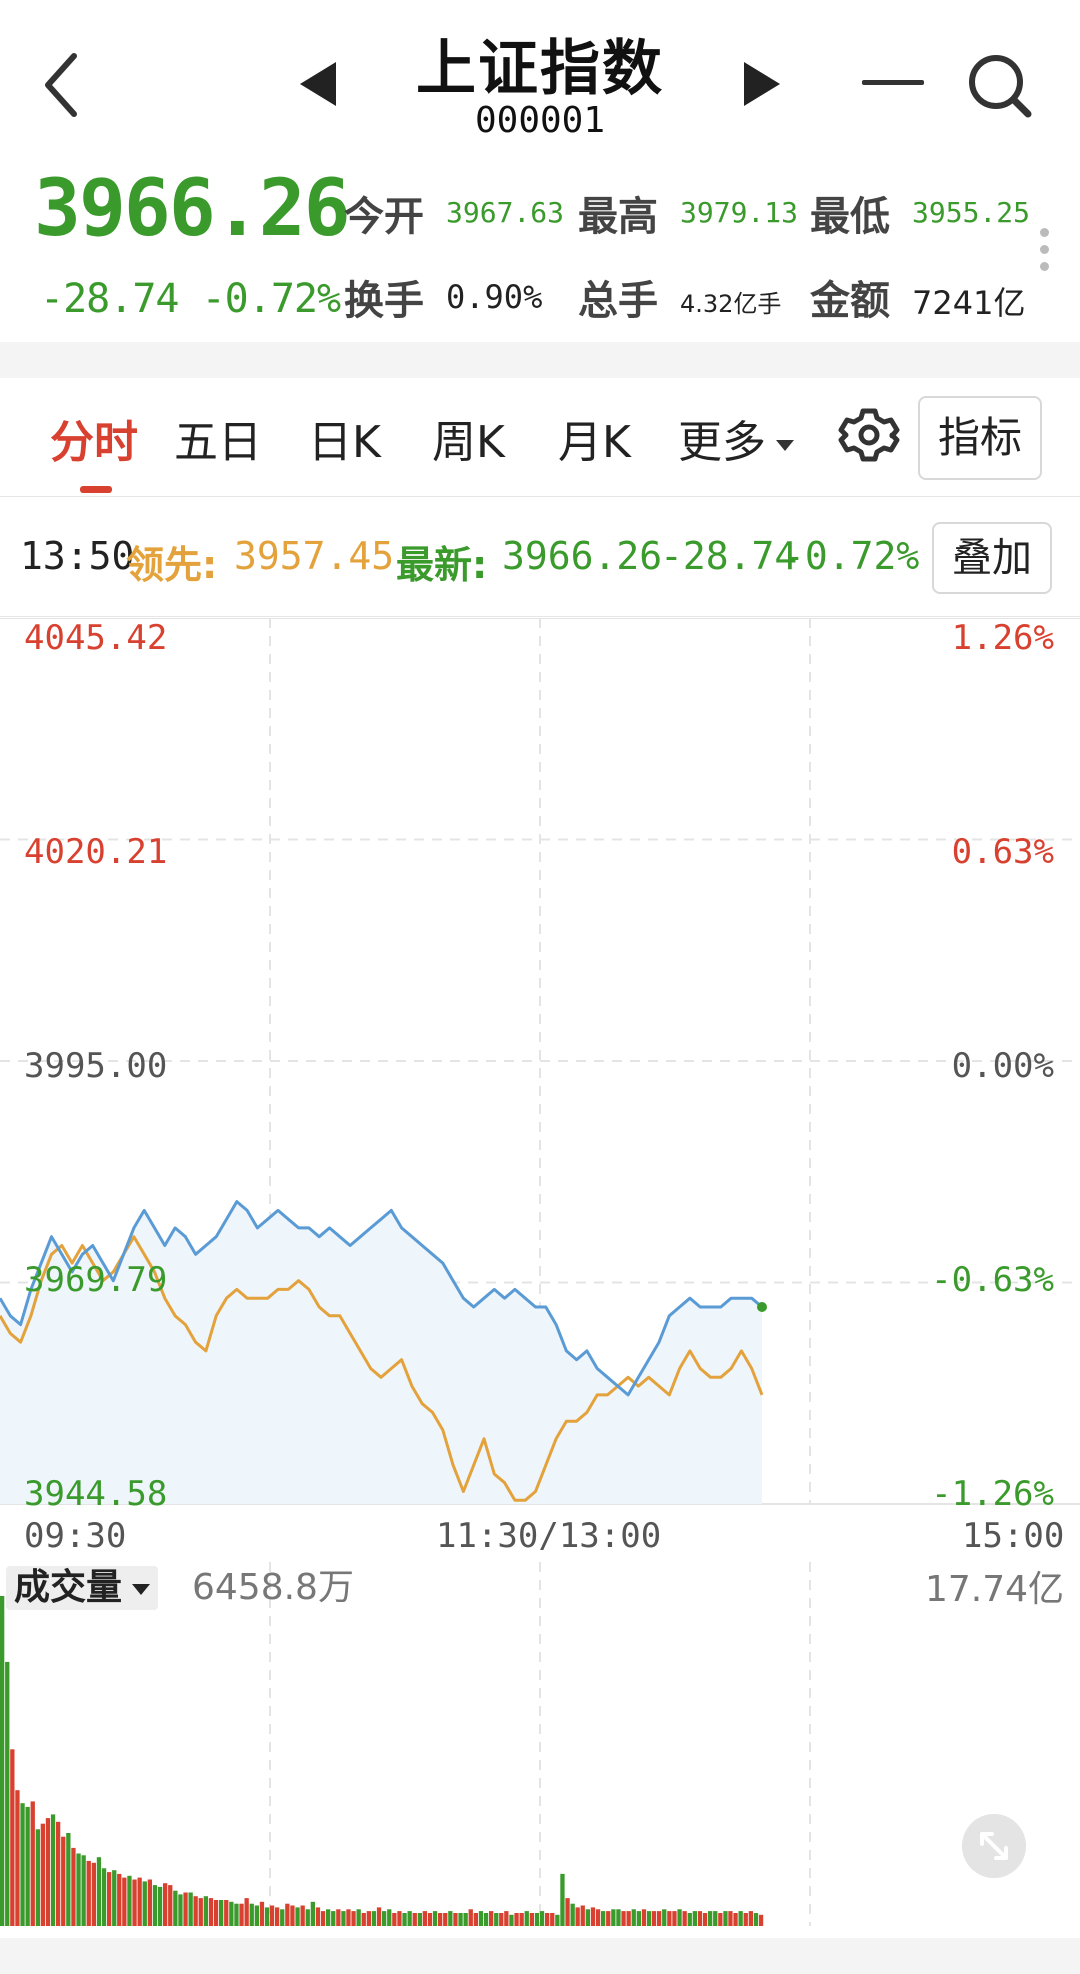 This screenshot has height=1974, width=1080. What do you see at coordinates (218, 442) in the screenshot?
I see `tab-five-day: 五日` at bounding box center [218, 442].